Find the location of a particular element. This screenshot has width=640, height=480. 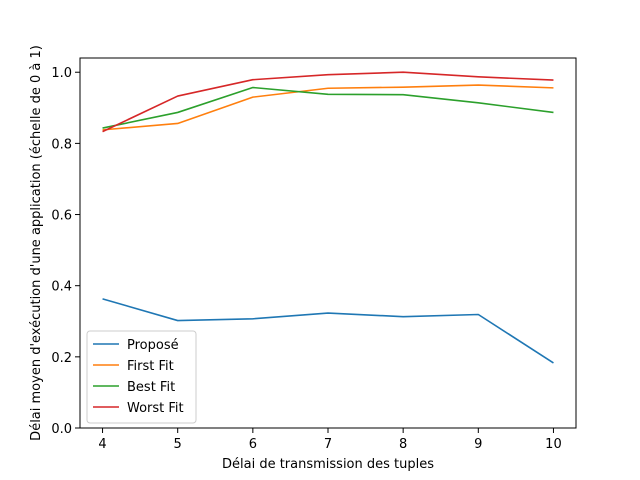

legend-label: Proposé is located at coordinates (153, 345).